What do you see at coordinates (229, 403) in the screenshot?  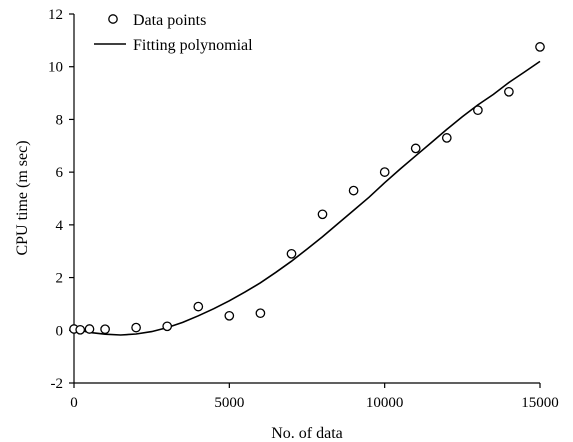 I see `x-tick-label: 5000` at bounding box center [229, 403].